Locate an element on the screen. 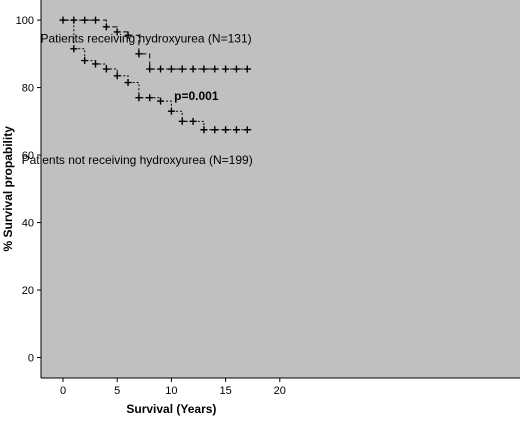 This screenshot has height=439, width=520. y-tick-label: 40 is located at coordinates (28, 224).